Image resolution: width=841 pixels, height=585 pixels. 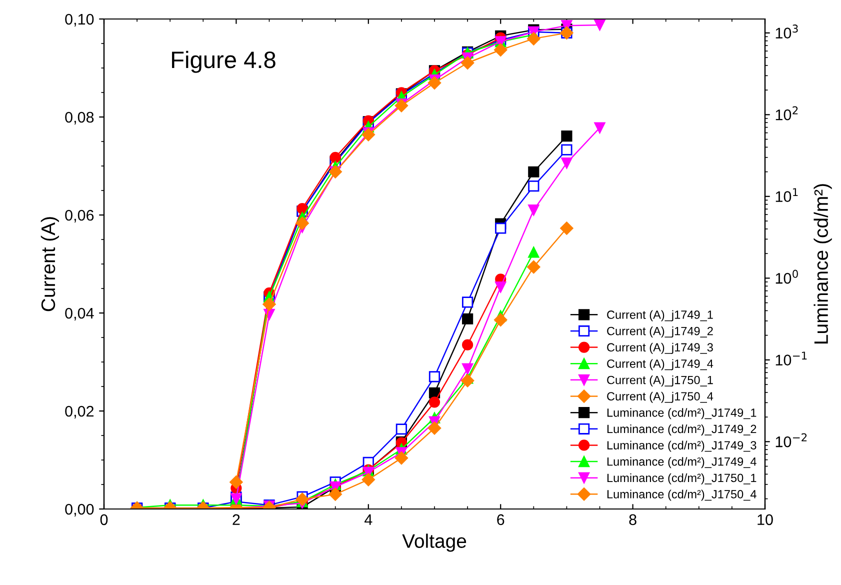 I want to click on y2-axis-title: Luminance (cd/m²), so click(x=823, y=264).